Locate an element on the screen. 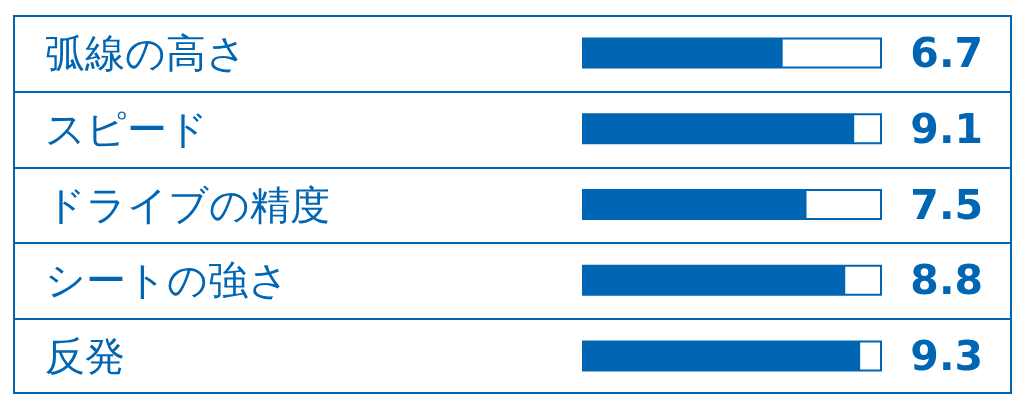  data-label: 6.7 is located at coordinates (946, 52).